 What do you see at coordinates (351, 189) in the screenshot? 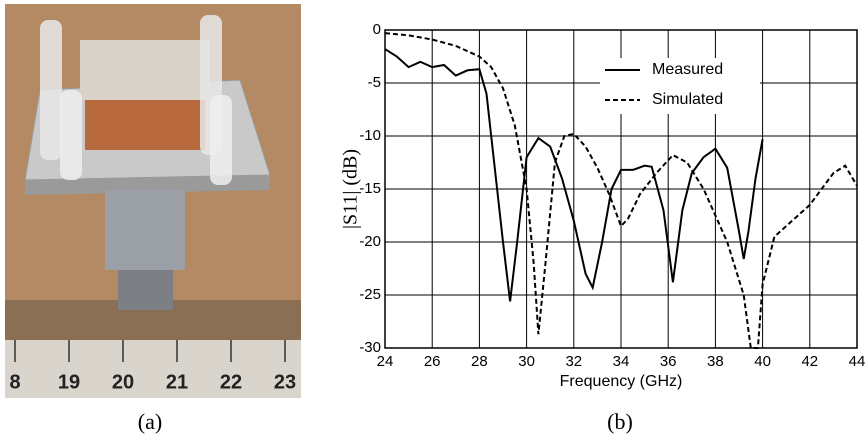
I see `y-axis-label: |S11| (dB)` at bounding box center [351, 189].